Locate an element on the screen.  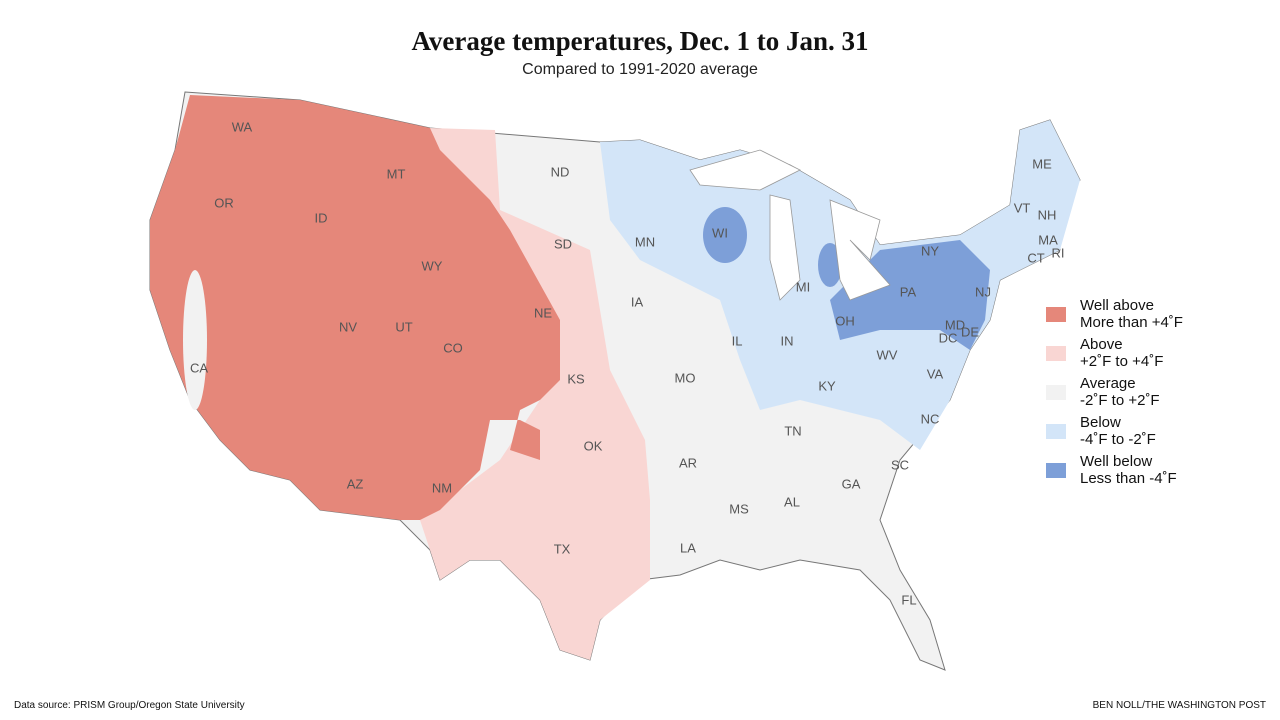
legend-label: Average is located at coordinates (1108, 383).